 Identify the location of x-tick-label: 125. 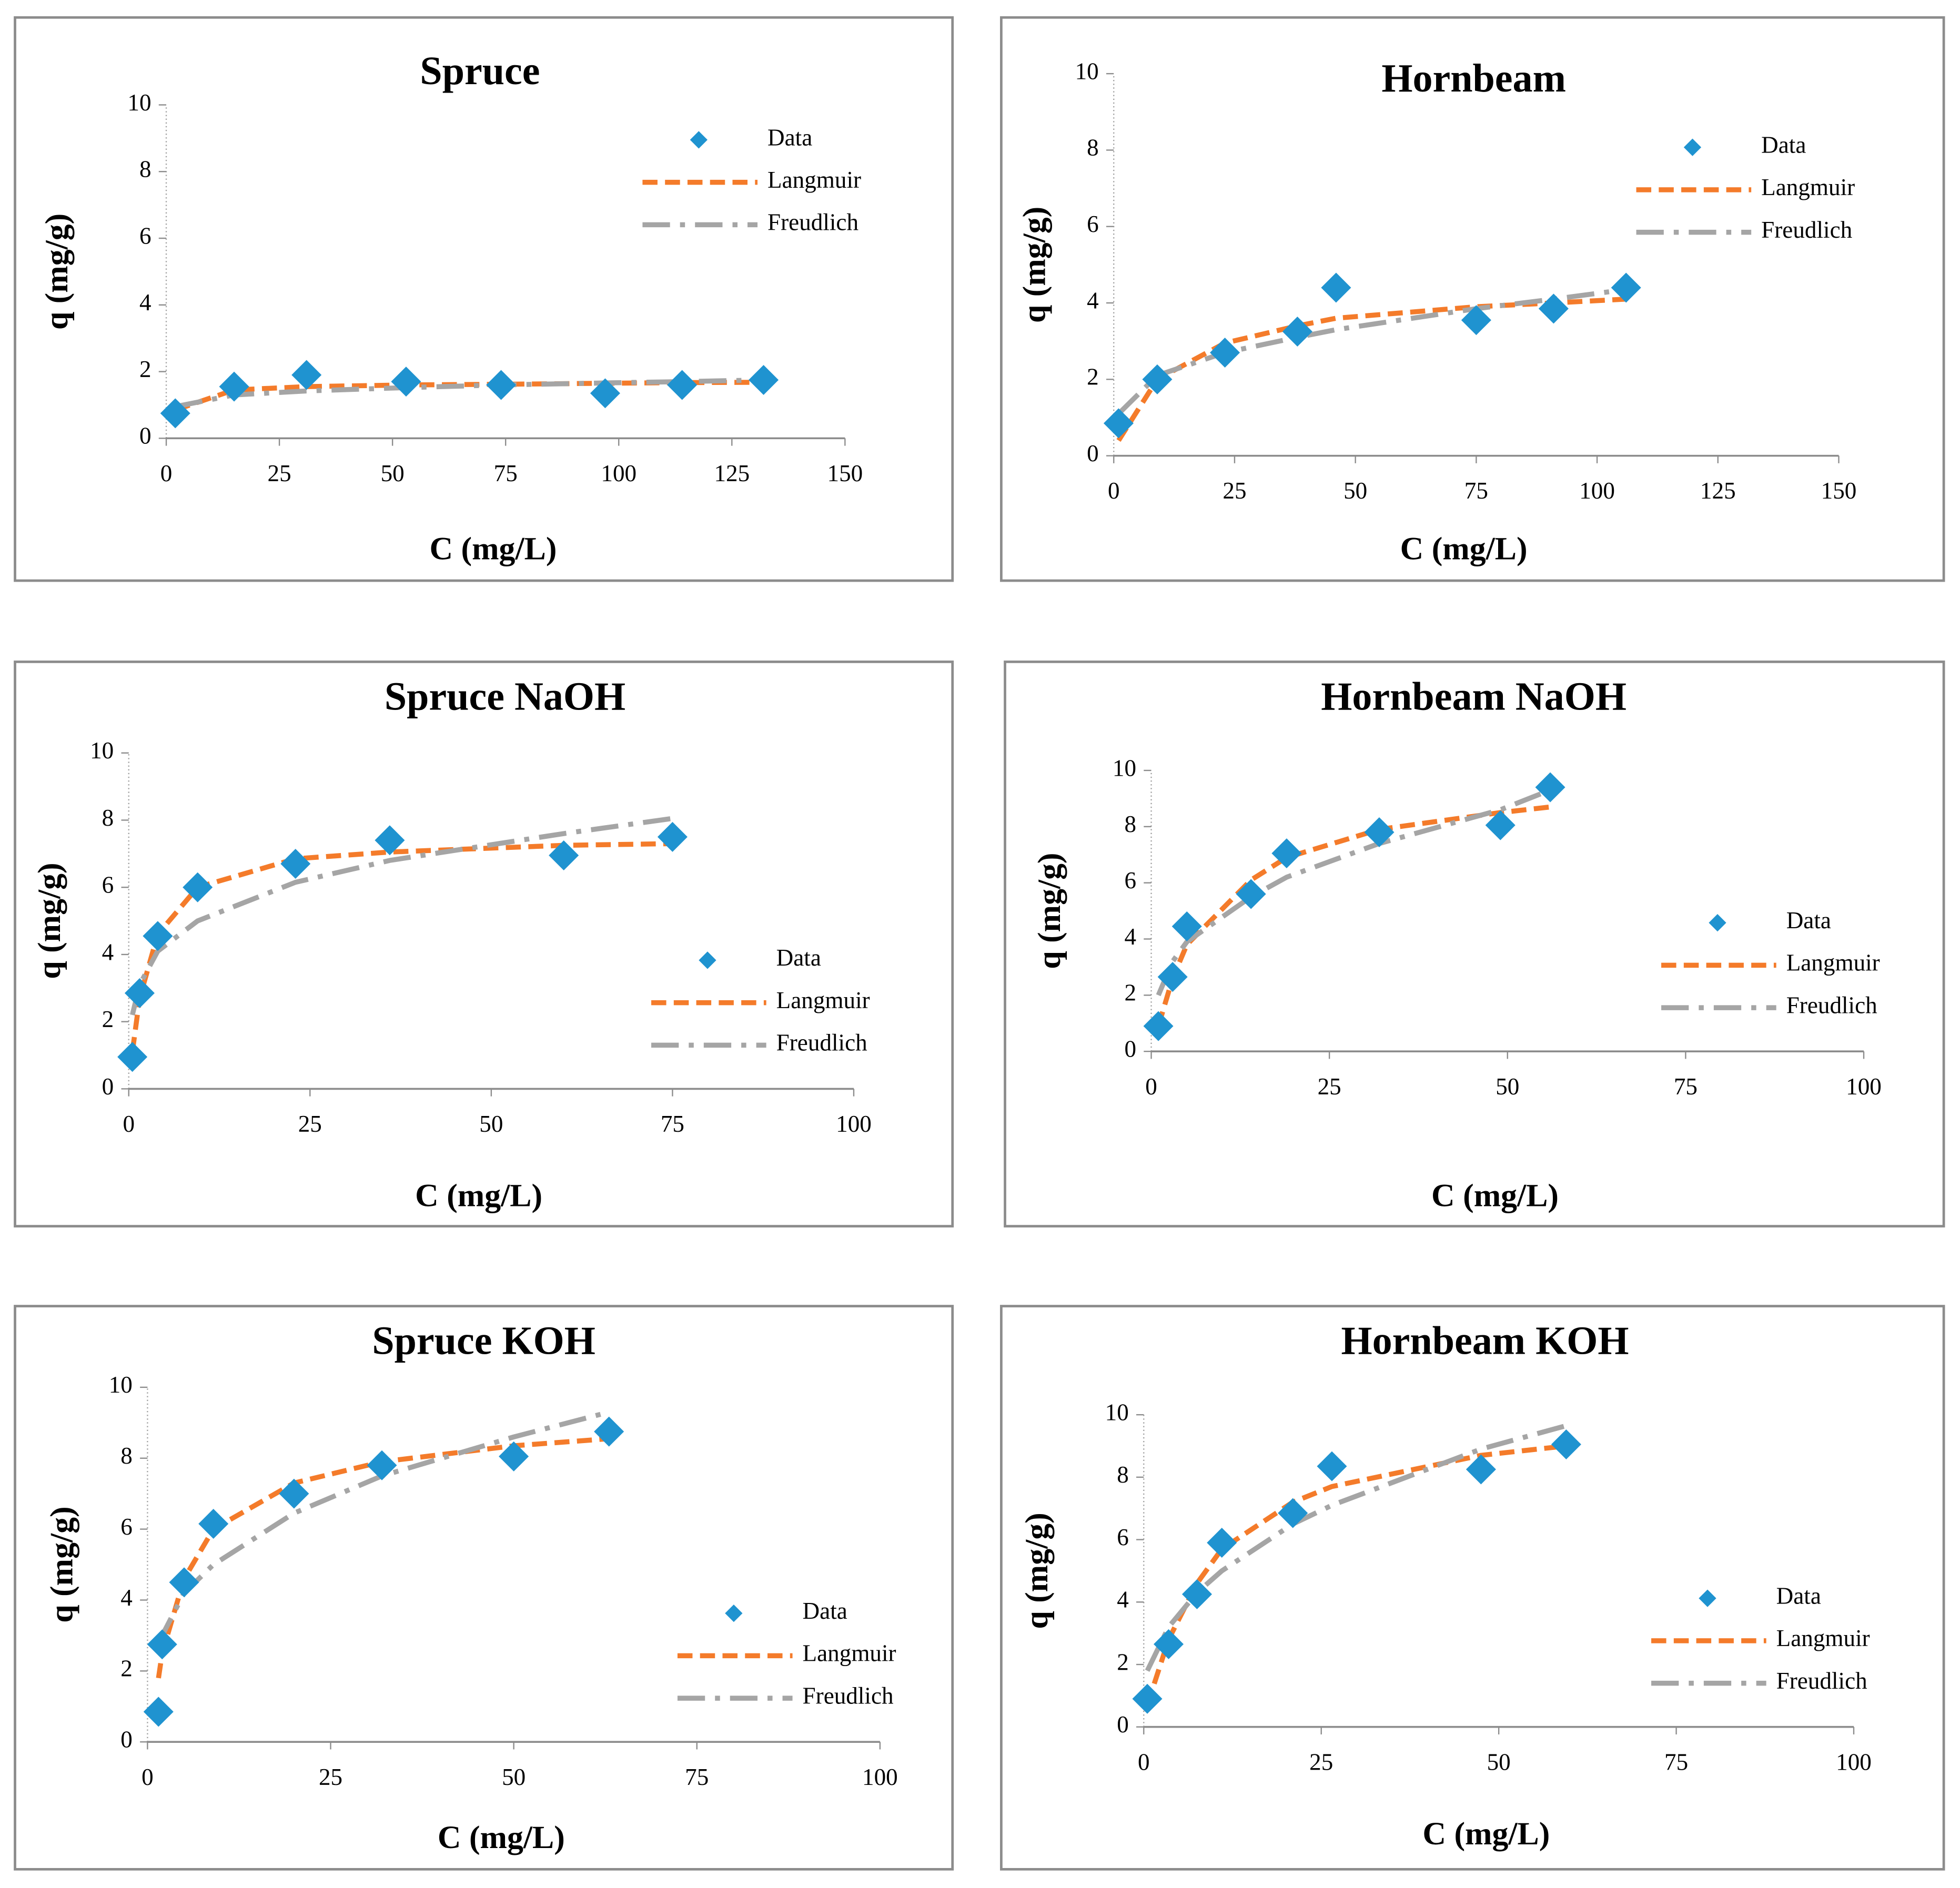
(1718, 491).